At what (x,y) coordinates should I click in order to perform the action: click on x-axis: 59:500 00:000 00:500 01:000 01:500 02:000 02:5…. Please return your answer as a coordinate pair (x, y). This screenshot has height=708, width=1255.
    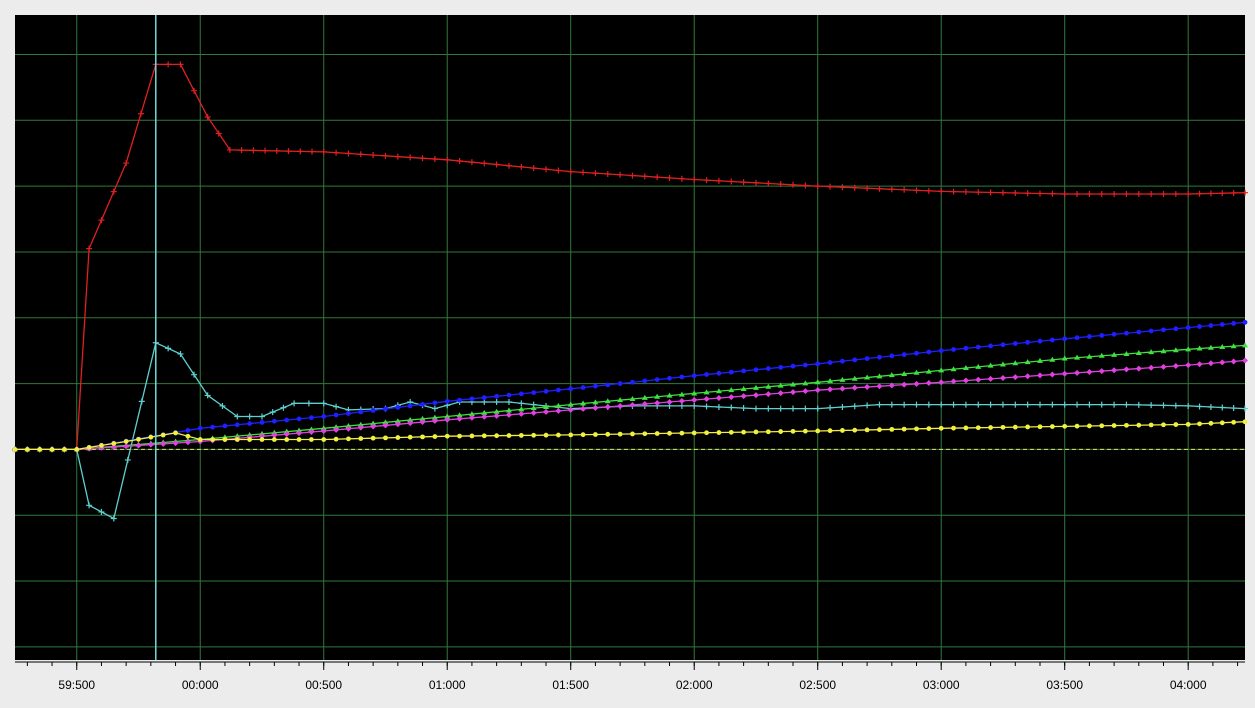
    Looking at the image, I should click on (630, 676).